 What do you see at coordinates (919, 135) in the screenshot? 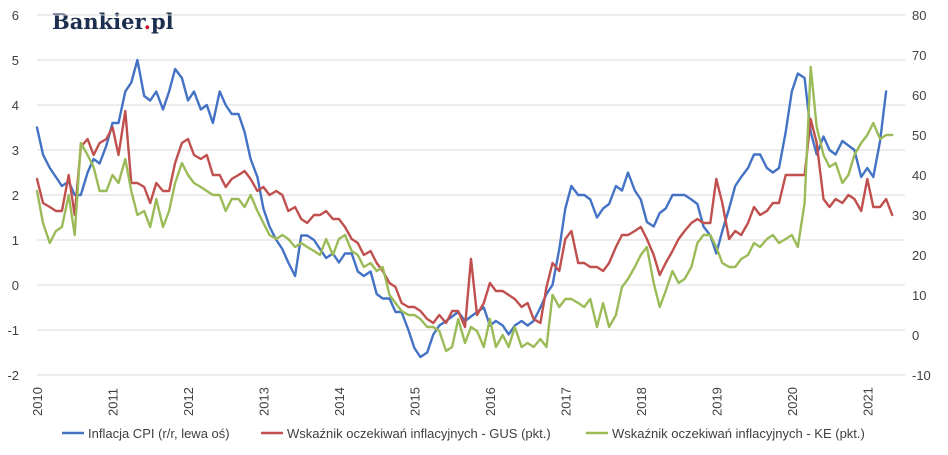
I see `right-tick-label: 50` at bounding box center [919, 135].